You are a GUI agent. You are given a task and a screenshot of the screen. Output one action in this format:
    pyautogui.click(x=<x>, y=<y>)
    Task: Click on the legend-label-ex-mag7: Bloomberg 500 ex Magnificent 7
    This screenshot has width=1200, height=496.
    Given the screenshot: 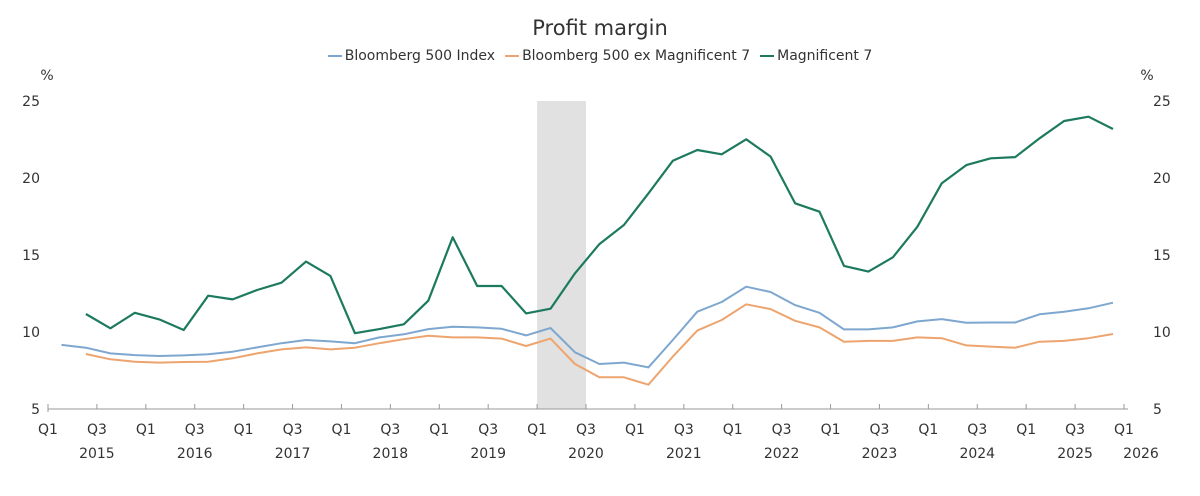 What is the action you would take?
    pyautogui.click(x=636, y=56)
    